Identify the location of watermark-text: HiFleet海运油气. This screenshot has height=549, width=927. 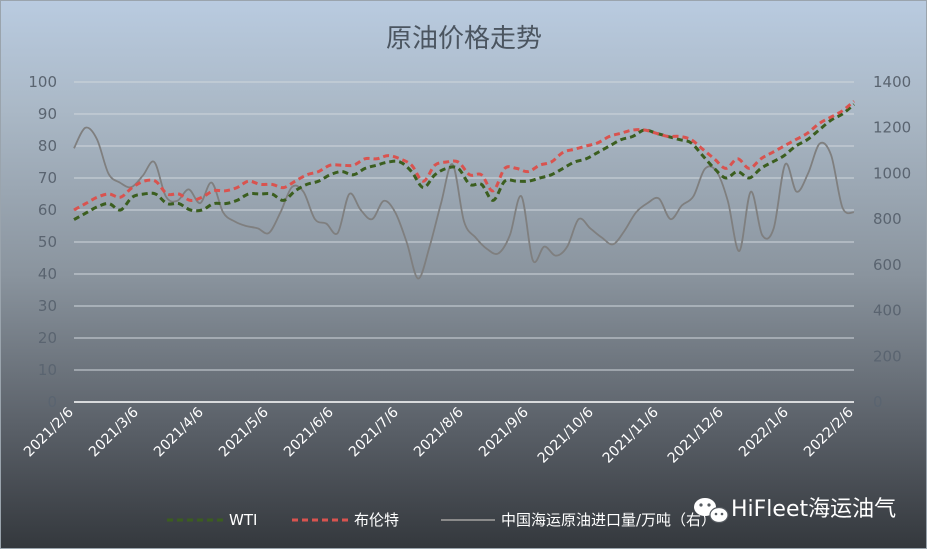
(813, 509).